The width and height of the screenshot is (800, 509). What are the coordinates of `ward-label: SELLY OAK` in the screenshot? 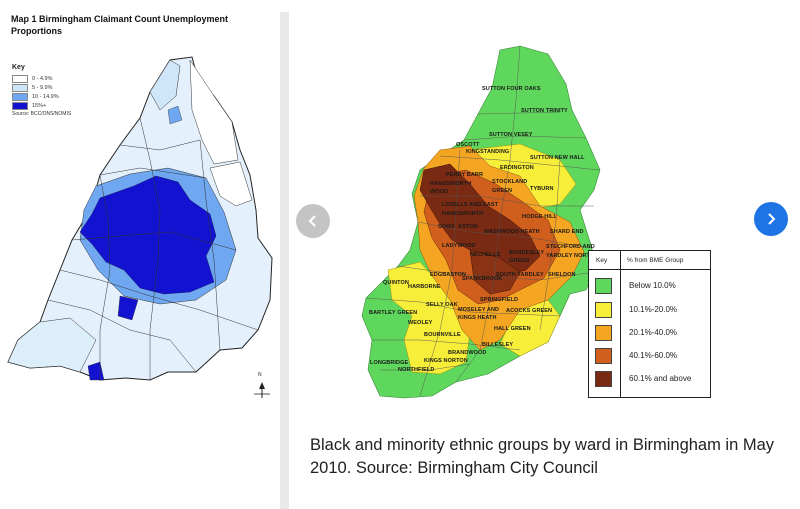 It's located at (442, 305).